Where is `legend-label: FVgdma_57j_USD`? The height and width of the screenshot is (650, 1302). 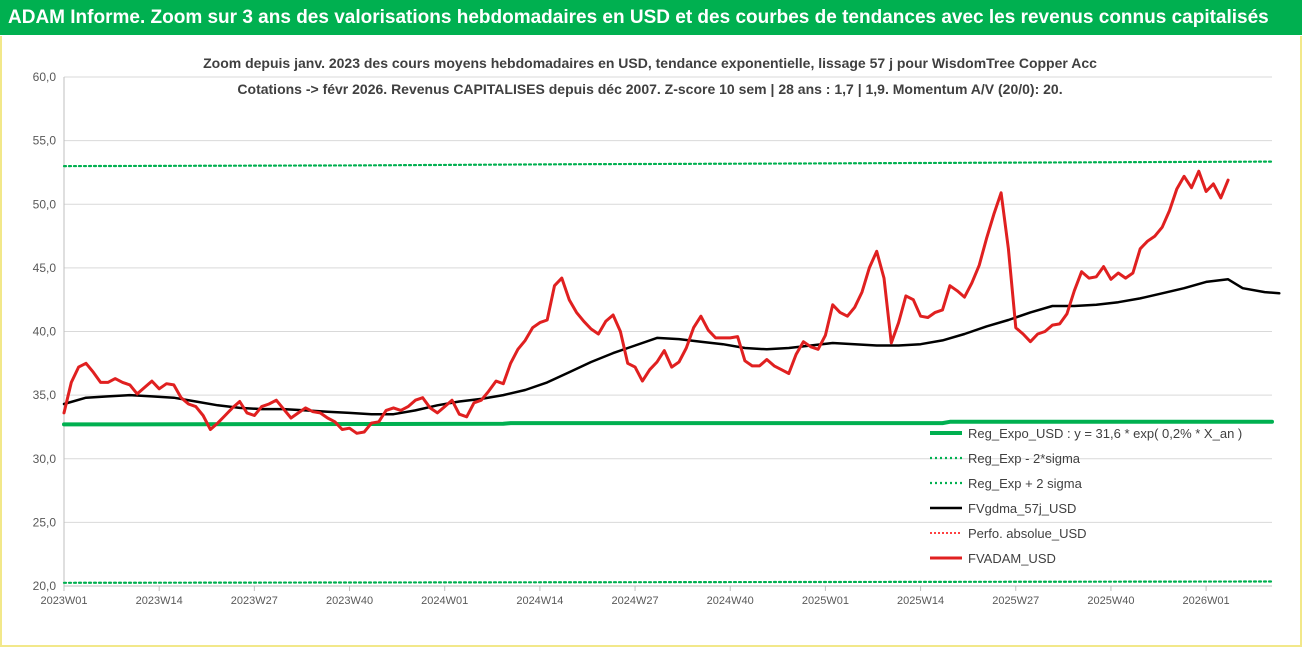
legend-label: FVgdma_57j_USD is located at coordinates (1022, 508).